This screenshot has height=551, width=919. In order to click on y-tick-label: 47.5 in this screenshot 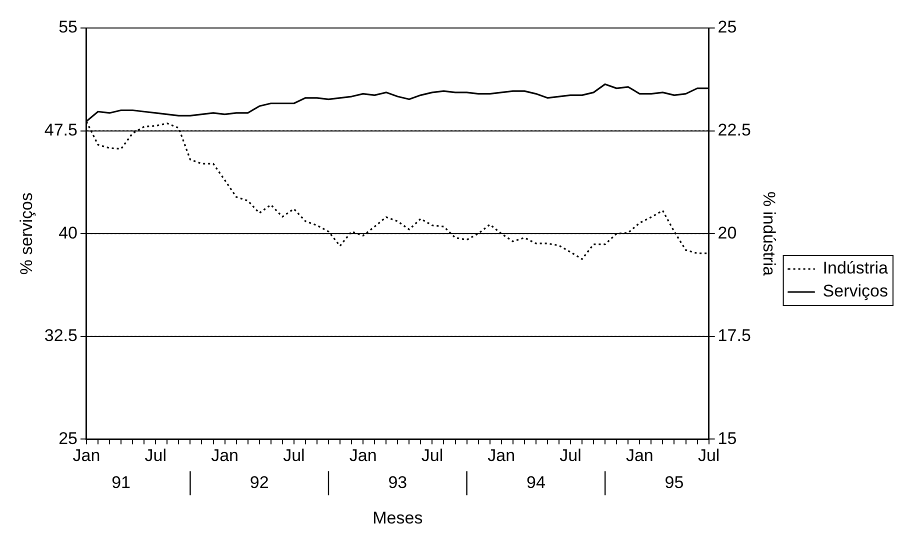, I will do `click(61, 130)`.